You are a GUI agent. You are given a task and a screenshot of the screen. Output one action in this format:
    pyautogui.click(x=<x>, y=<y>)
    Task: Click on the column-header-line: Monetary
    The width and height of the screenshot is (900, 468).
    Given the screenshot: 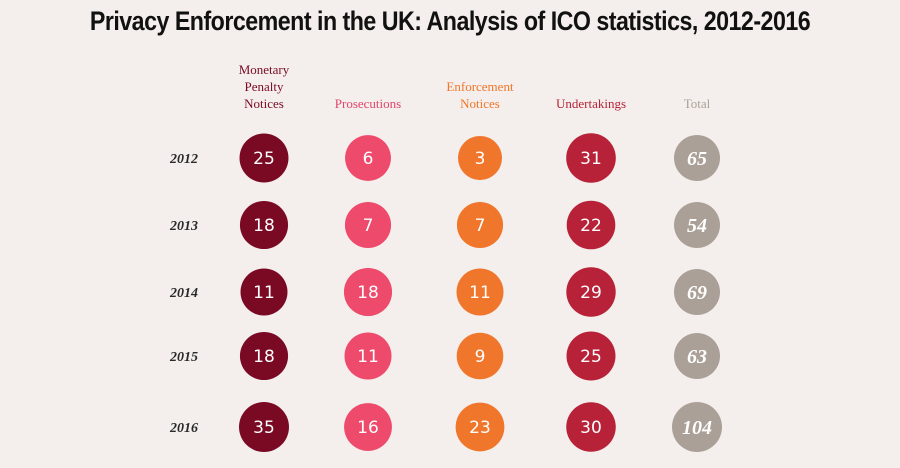 What is the action you would take?
    pyautogui.click(x=264, y=69)
    